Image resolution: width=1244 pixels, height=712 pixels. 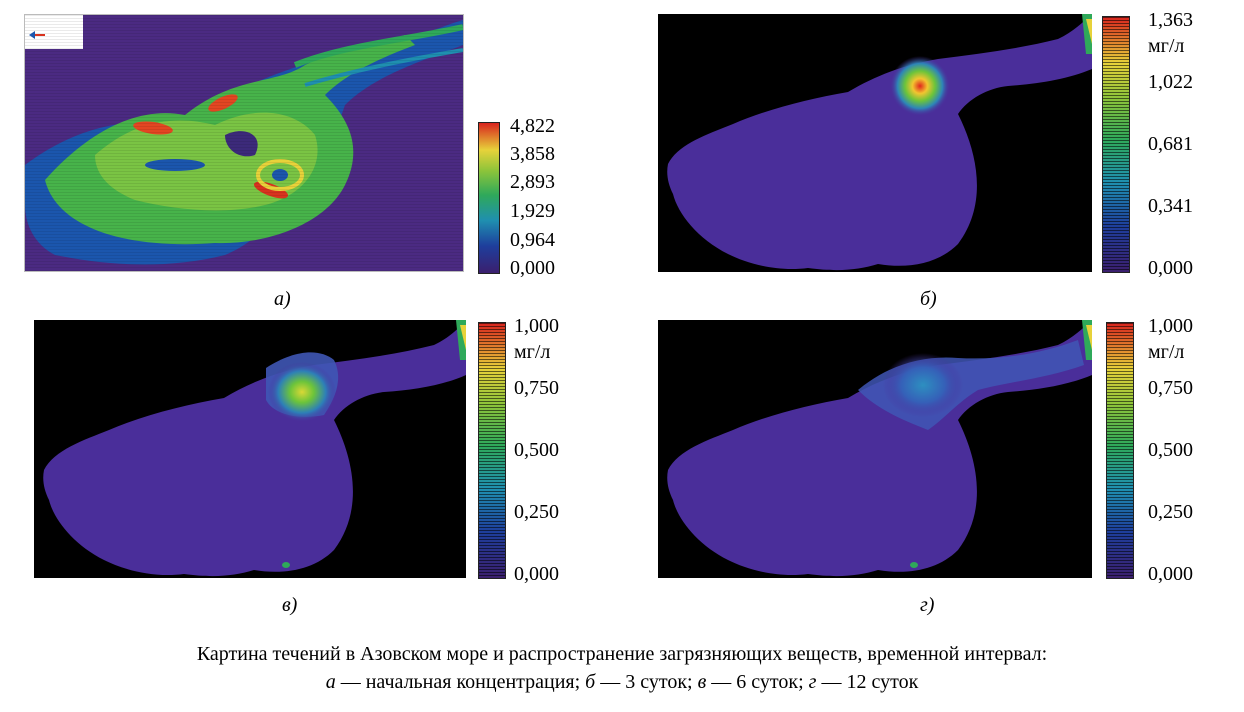 I want to click on panel-b-label: б), so click(x=928, y=299).